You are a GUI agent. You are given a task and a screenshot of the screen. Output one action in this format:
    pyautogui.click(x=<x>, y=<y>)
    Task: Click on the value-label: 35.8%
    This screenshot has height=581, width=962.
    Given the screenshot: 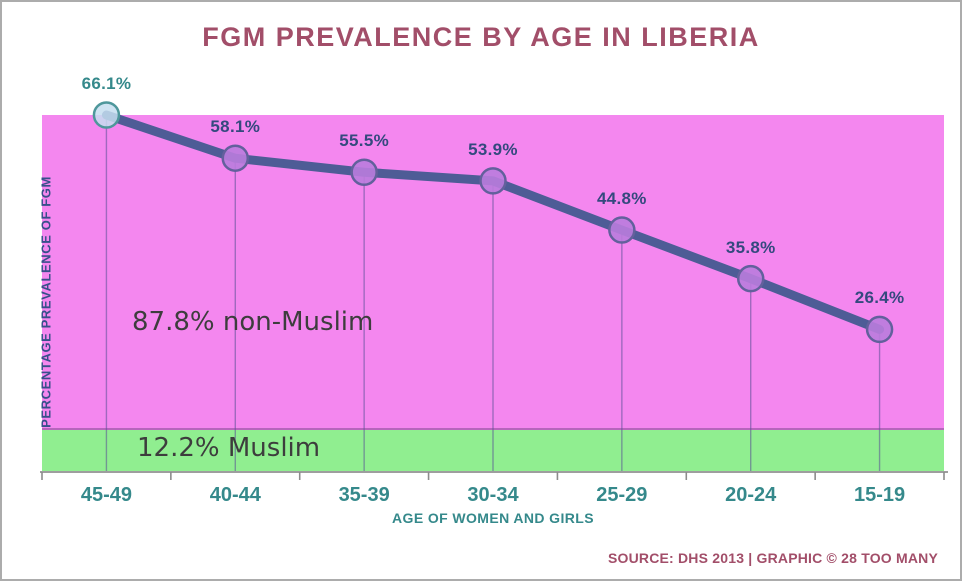 What is the action you would take?
    pyautogui.click(x=750, y=247)
    